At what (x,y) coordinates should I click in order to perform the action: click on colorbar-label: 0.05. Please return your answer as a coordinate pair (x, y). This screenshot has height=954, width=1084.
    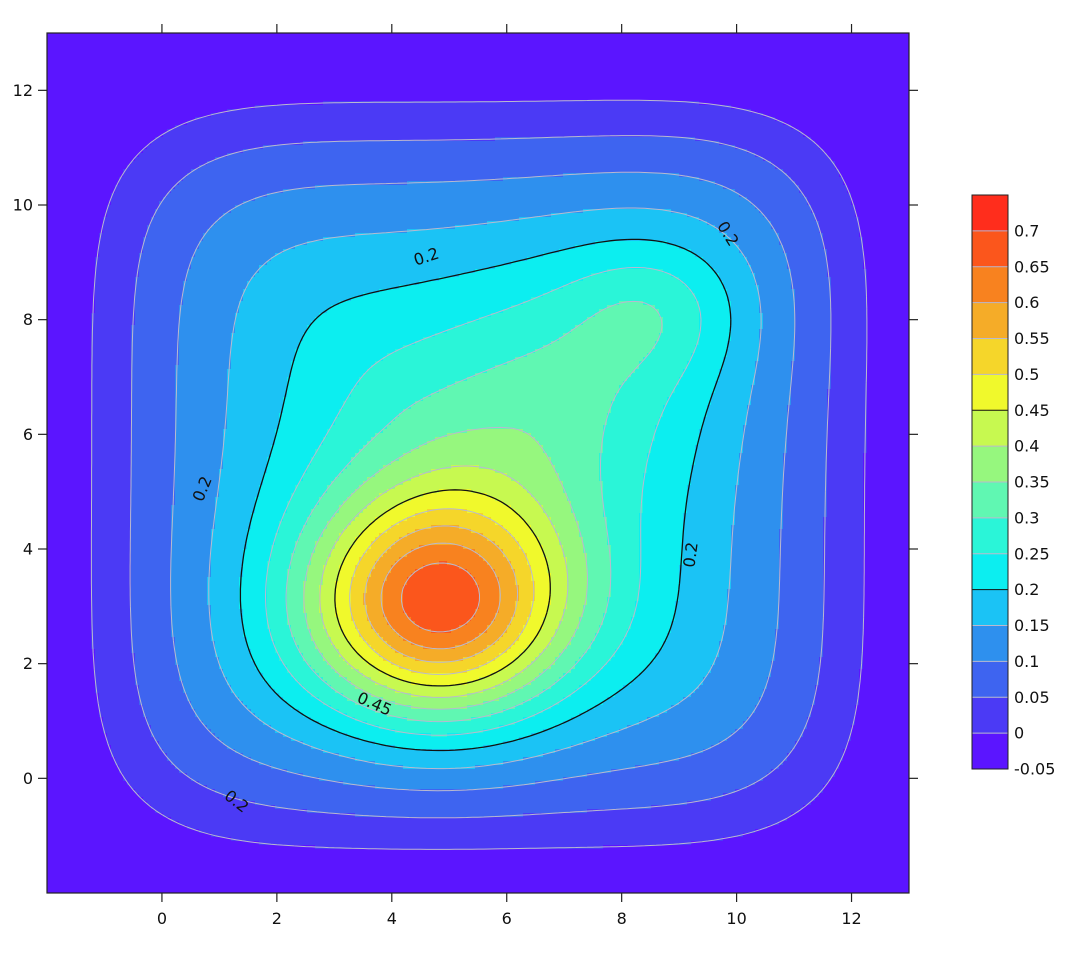
    Looking at the image, I should click on (1032, 697).